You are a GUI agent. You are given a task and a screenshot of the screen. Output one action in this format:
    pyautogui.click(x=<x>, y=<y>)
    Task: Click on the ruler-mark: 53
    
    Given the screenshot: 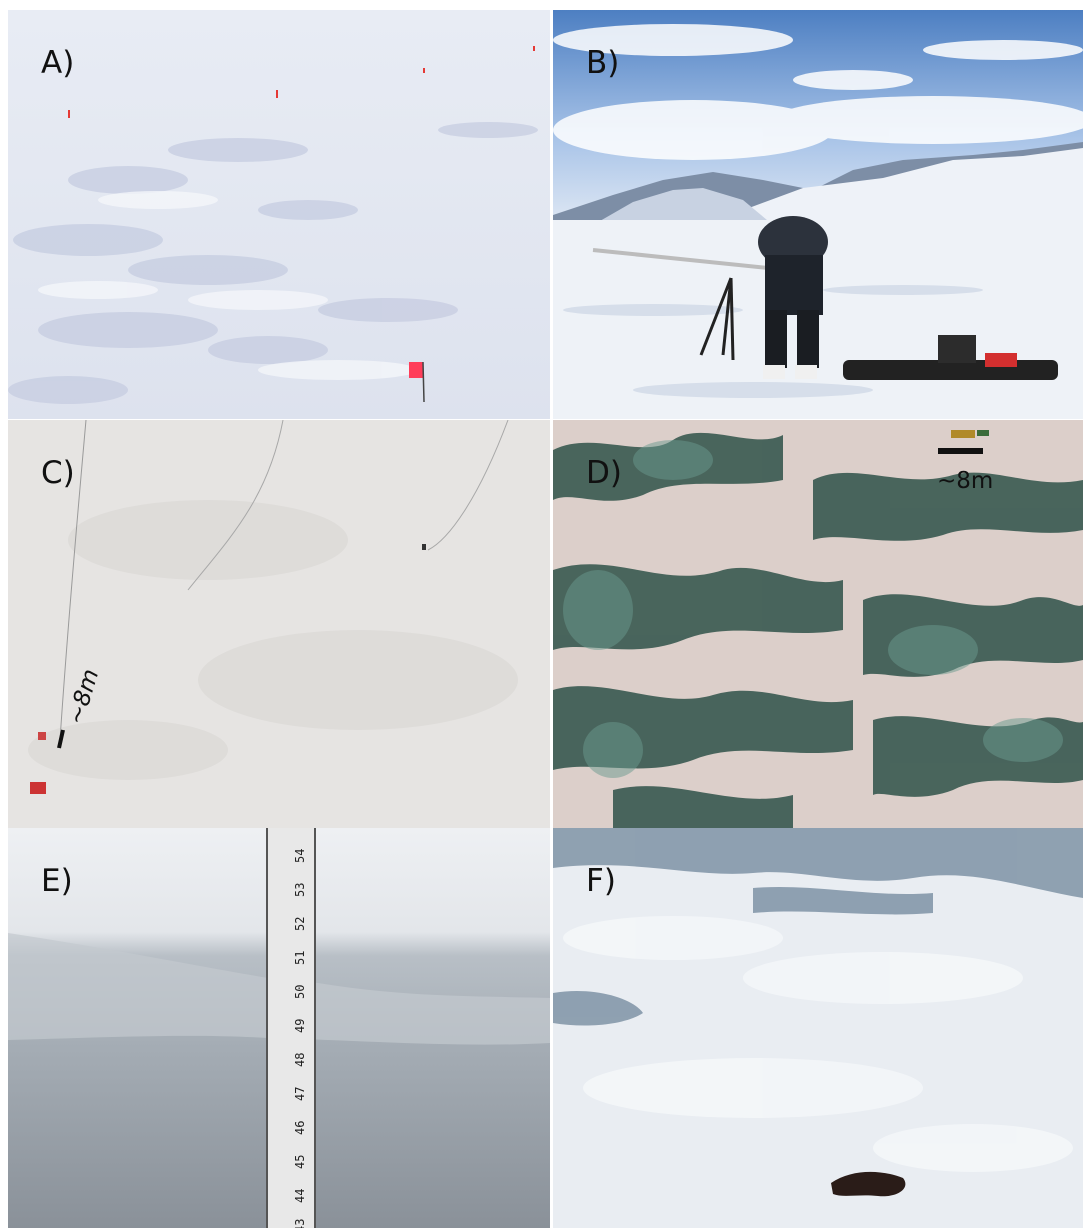 What is the action you would take?
    pyautogui.click(x=300, y=889)
    